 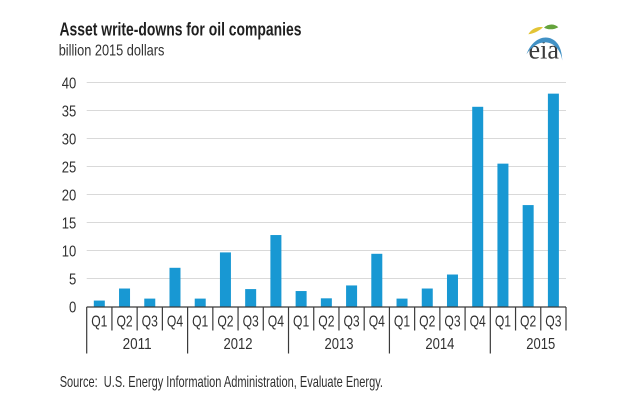 I want to click on svg-text:Asset write-downs for oil comp: Asset write-downs for oil companies, so click(x=181, y=28).